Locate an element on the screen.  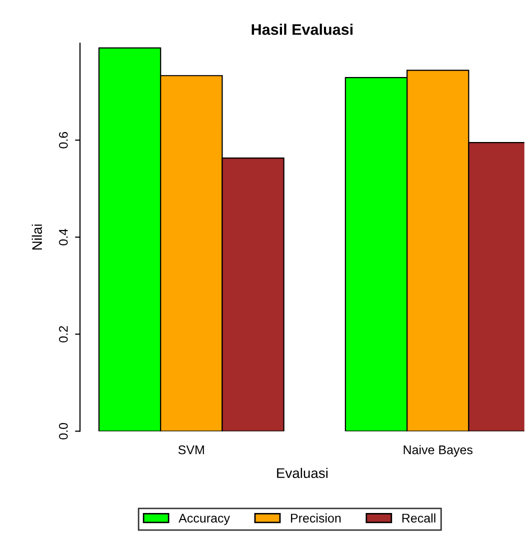
legend-label: Accuracy is located at coordinates (204, 520).